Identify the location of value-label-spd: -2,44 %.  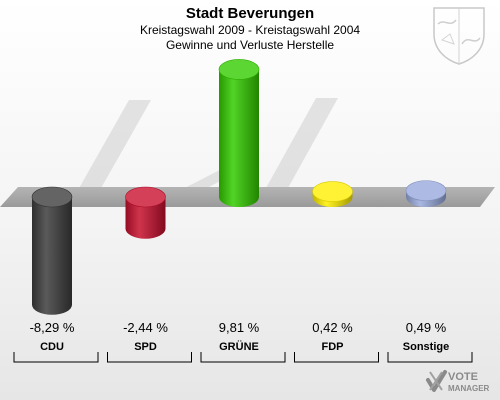
(145, 327).